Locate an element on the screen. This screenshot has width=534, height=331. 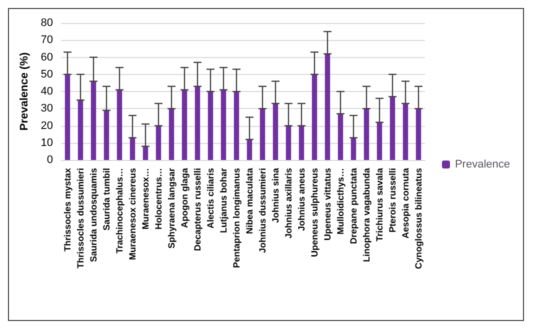
x-tick-label: Muraenesox cinereus is located at coordinates (133, 214).